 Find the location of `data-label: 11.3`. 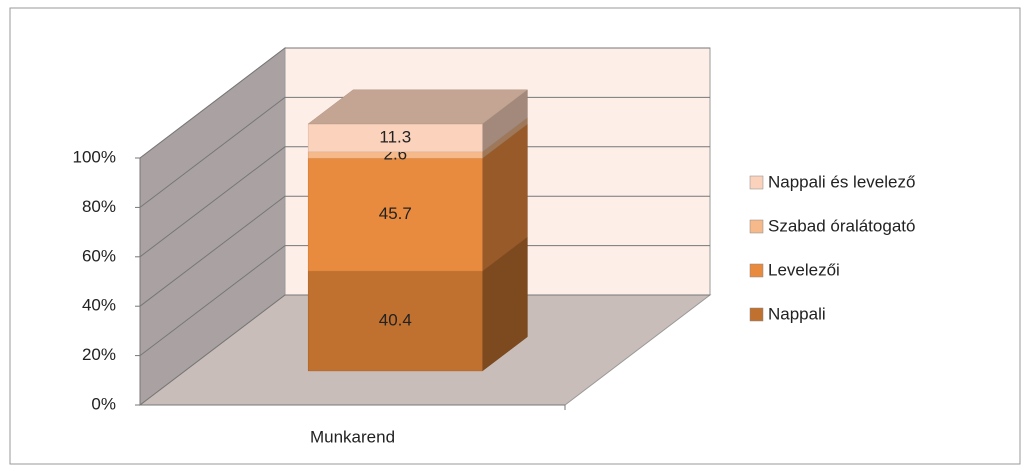

data-label: 11.3 is located at coordinates (395, 136).